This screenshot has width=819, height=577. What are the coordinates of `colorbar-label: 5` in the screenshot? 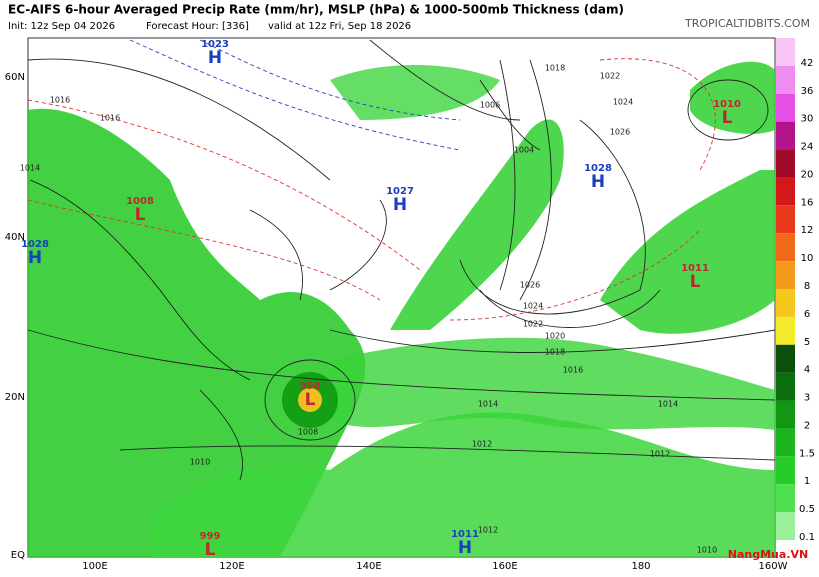 It's located at (807, 342).